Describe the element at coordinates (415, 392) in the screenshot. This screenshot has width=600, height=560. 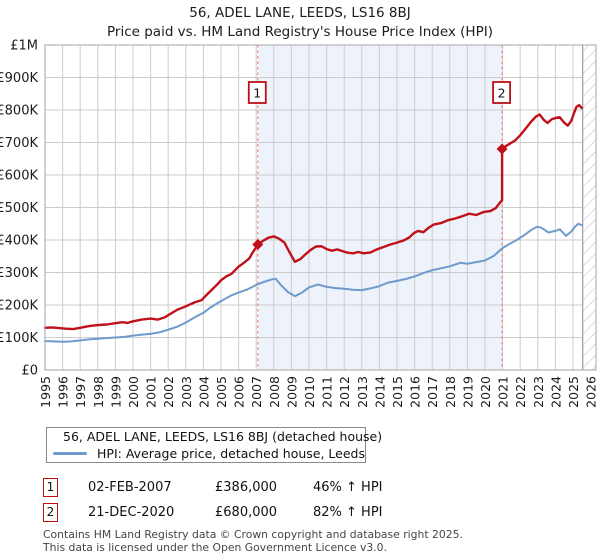
I see `x-tick-label: 2016` at that location.